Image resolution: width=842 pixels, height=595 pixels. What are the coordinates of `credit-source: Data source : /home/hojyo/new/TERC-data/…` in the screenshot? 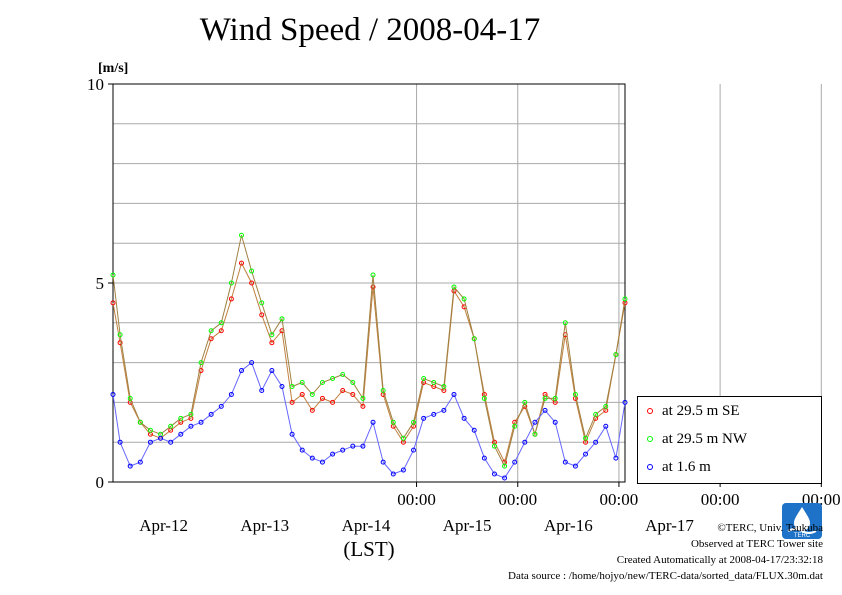 It's located at (665, 576).